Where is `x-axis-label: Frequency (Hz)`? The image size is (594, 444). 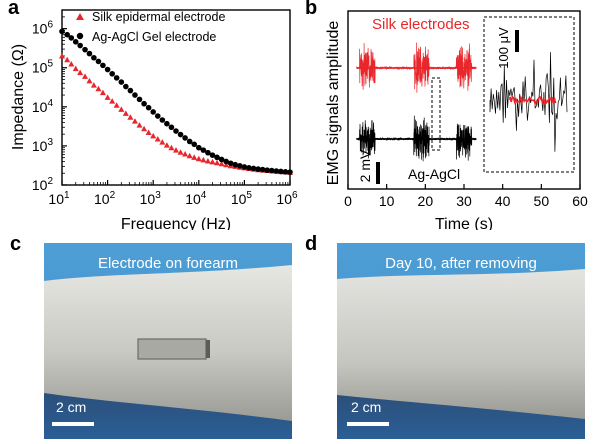 x-axis-label: Frequency (Hz) is located at coordinates (176, 223).